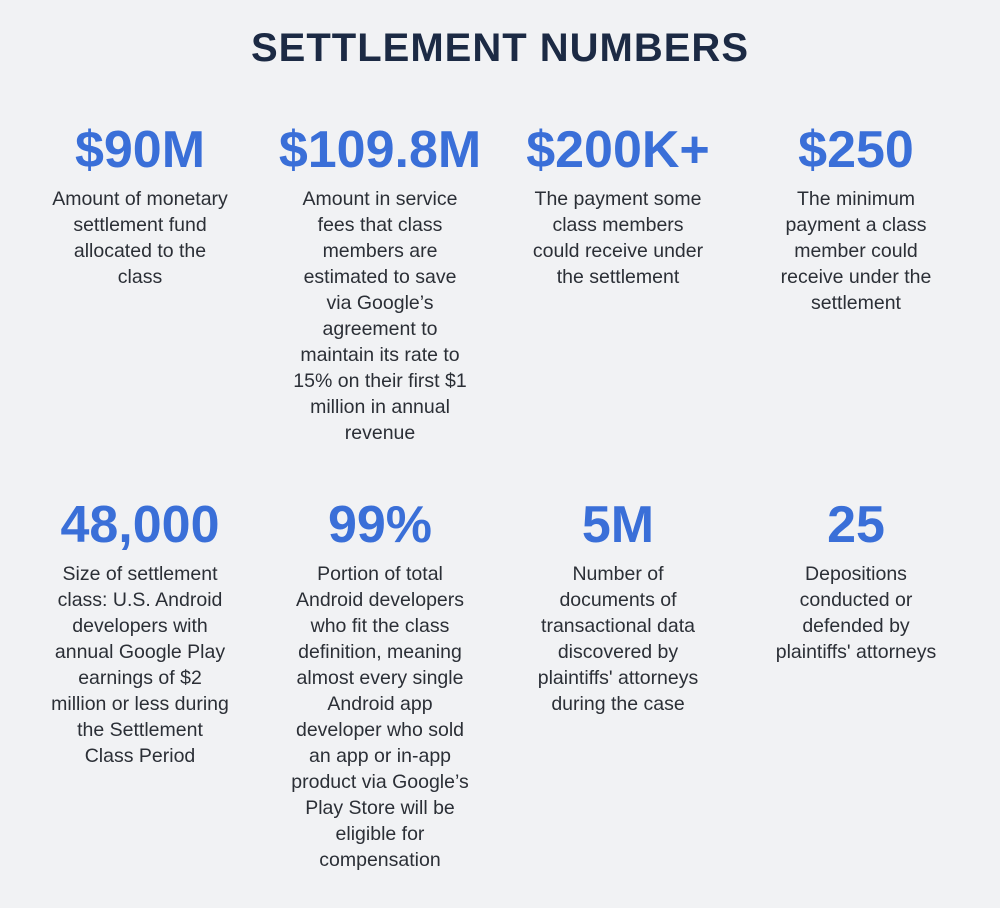 Image resolution: width=1000 pixels, height=908 pixels. I want to click on page-title: SETTLEMENT NUMBERS, so click(500, 48).